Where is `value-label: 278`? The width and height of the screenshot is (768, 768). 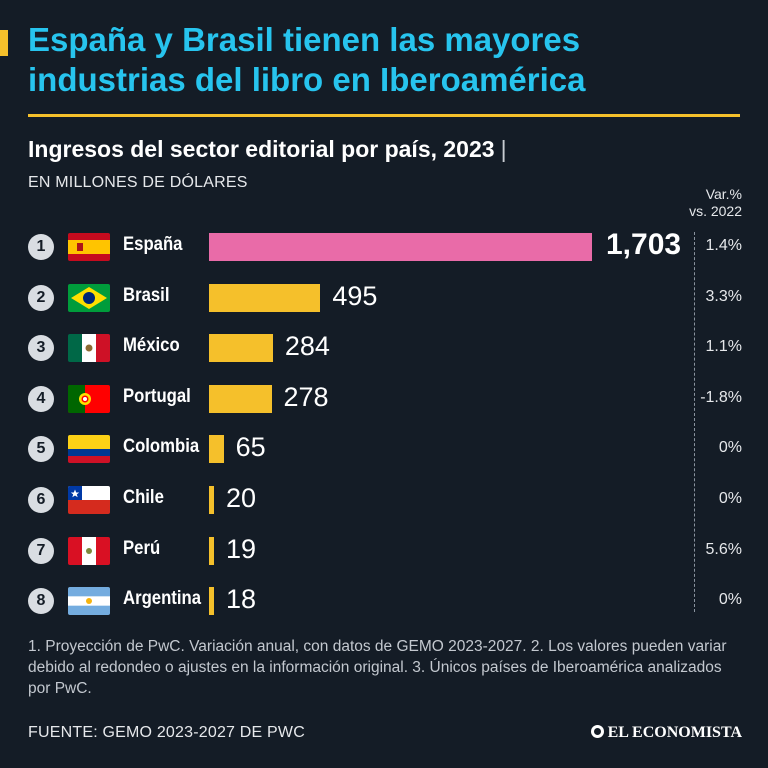
value-label: 278 is located at coordinates (306, 396).